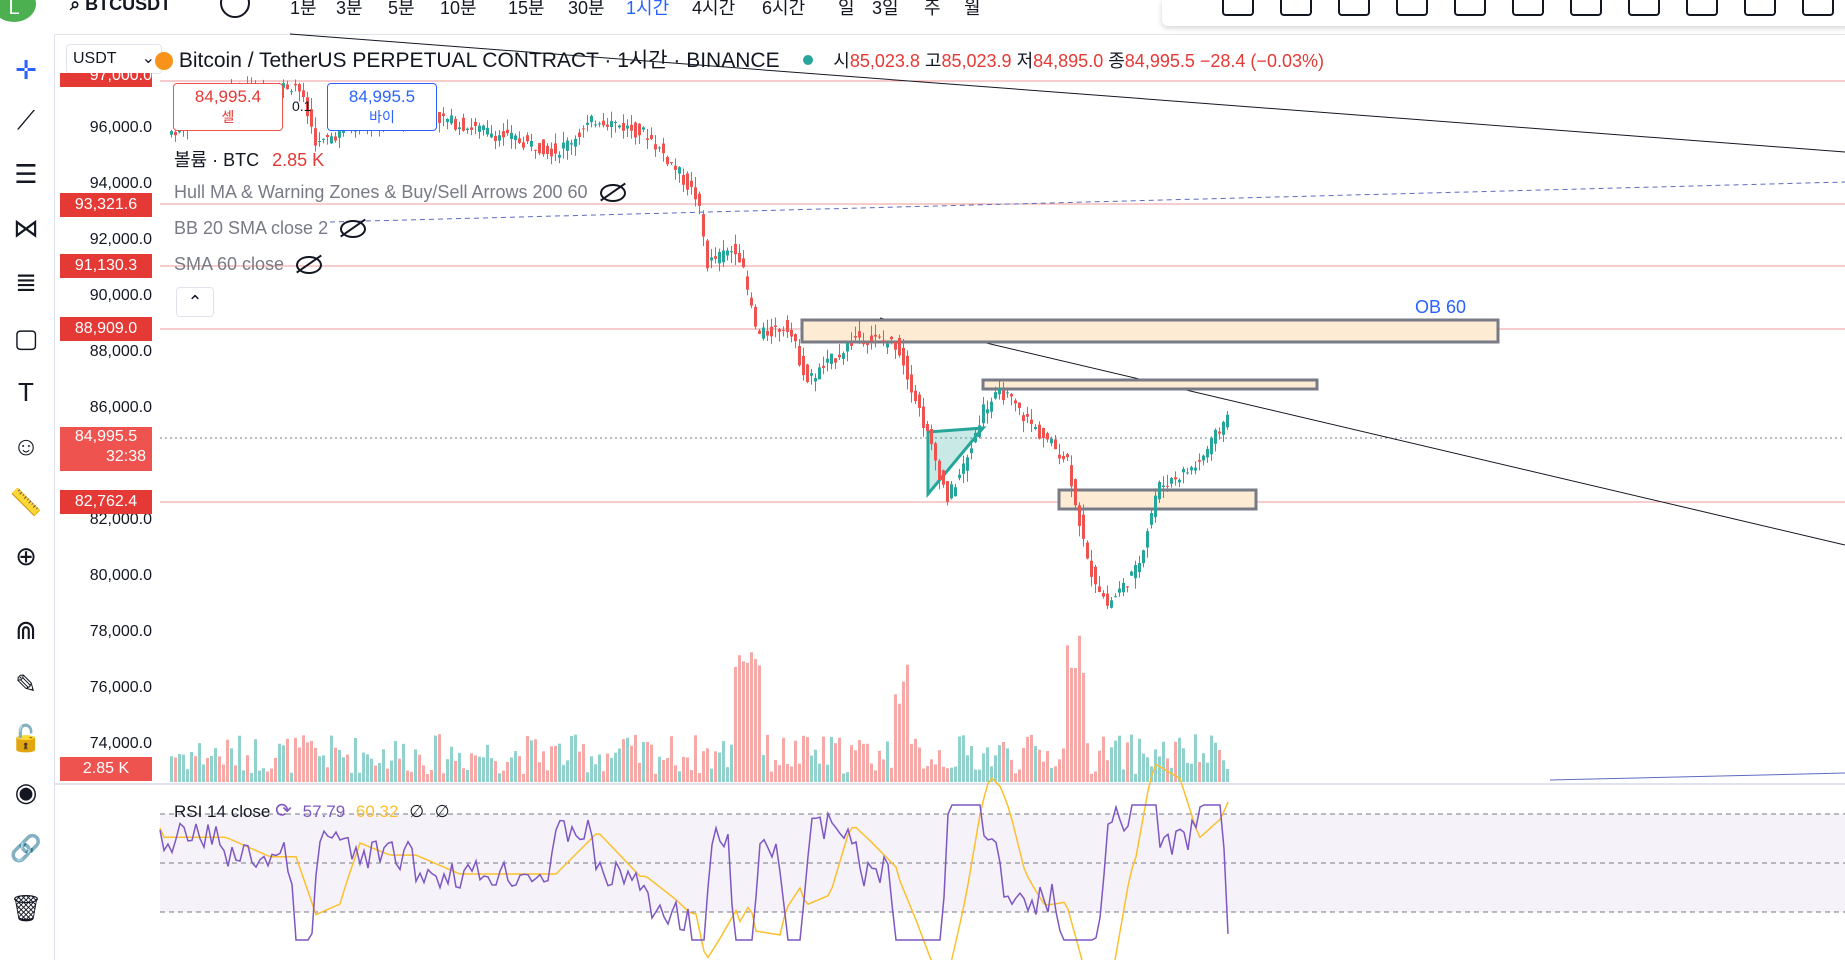  Describe the element at coordinates (26, 338) in the screenshot. I see `shape-icon: ▢` at that location.